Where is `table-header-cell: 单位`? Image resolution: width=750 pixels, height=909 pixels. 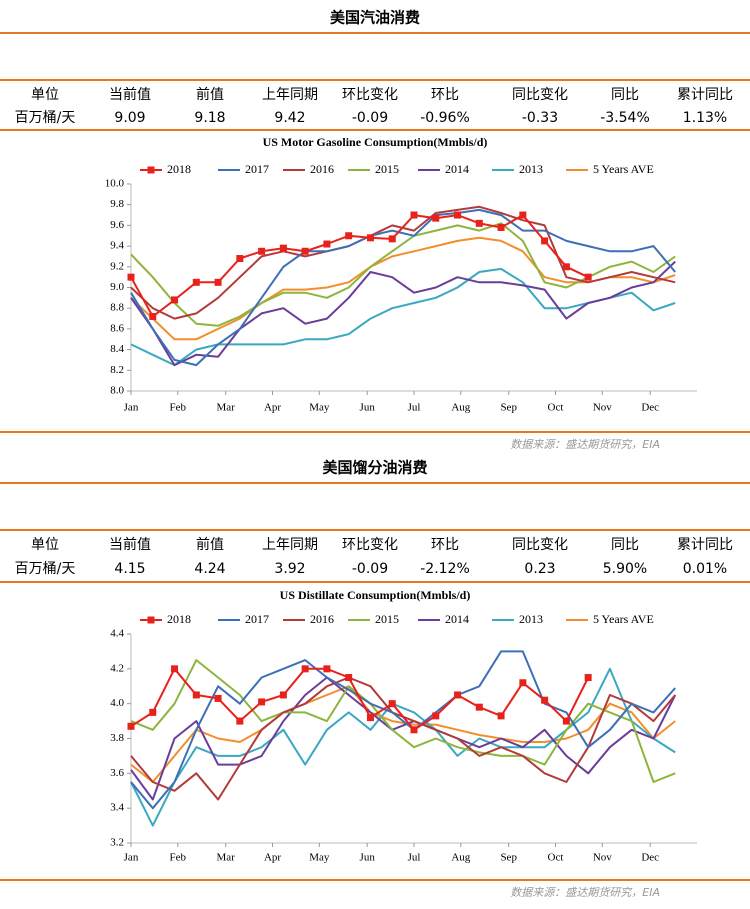 table-header-cell: 单位 is located at coordinates (45, 95).